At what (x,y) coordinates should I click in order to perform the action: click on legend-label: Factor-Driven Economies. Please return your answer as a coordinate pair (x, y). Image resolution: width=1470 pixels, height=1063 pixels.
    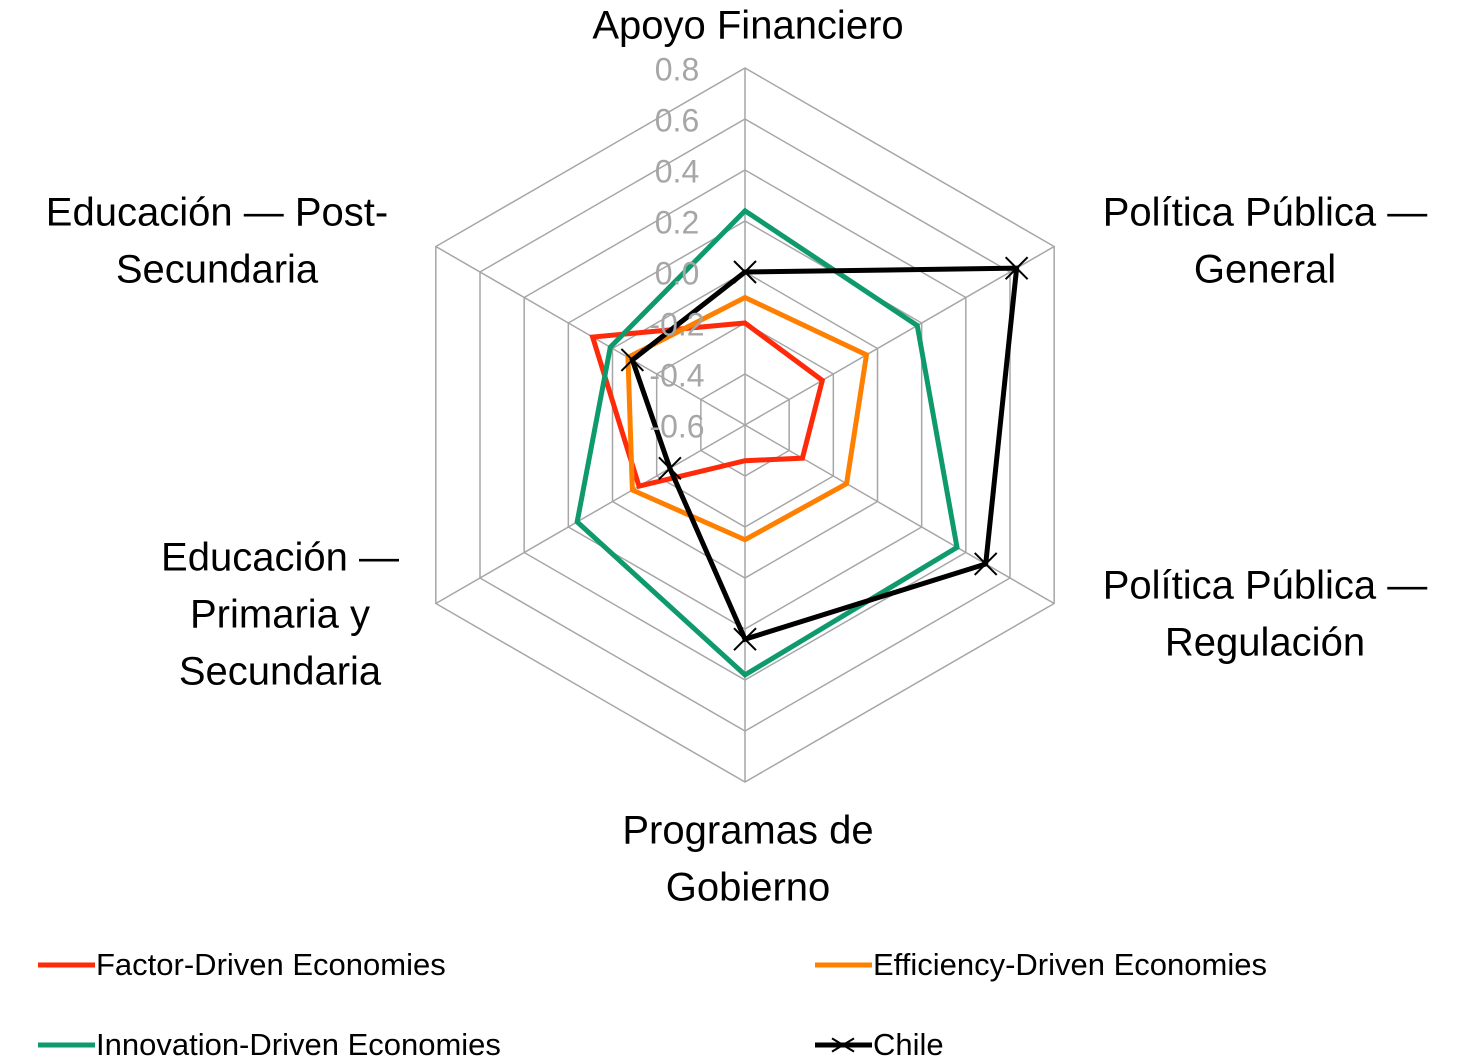
    Looking at the image, I should click on (271, 964).